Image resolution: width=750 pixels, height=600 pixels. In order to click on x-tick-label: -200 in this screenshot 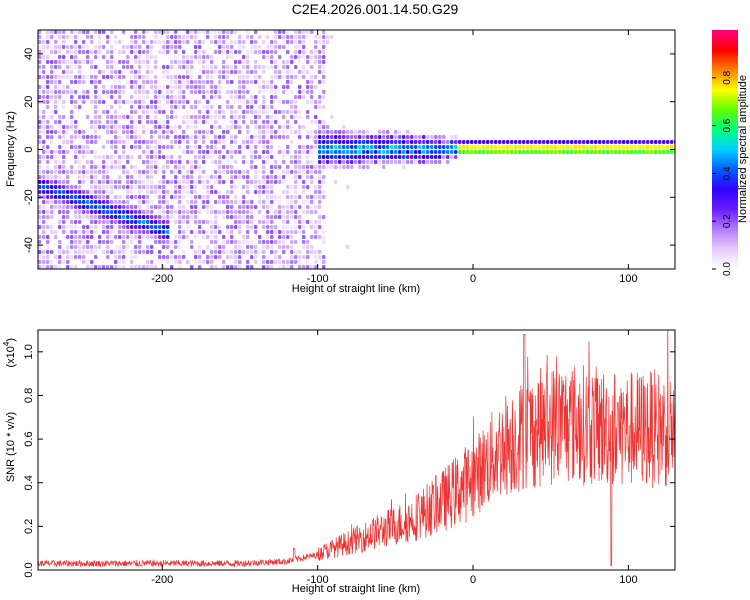, I will do `click(162, 580)`.